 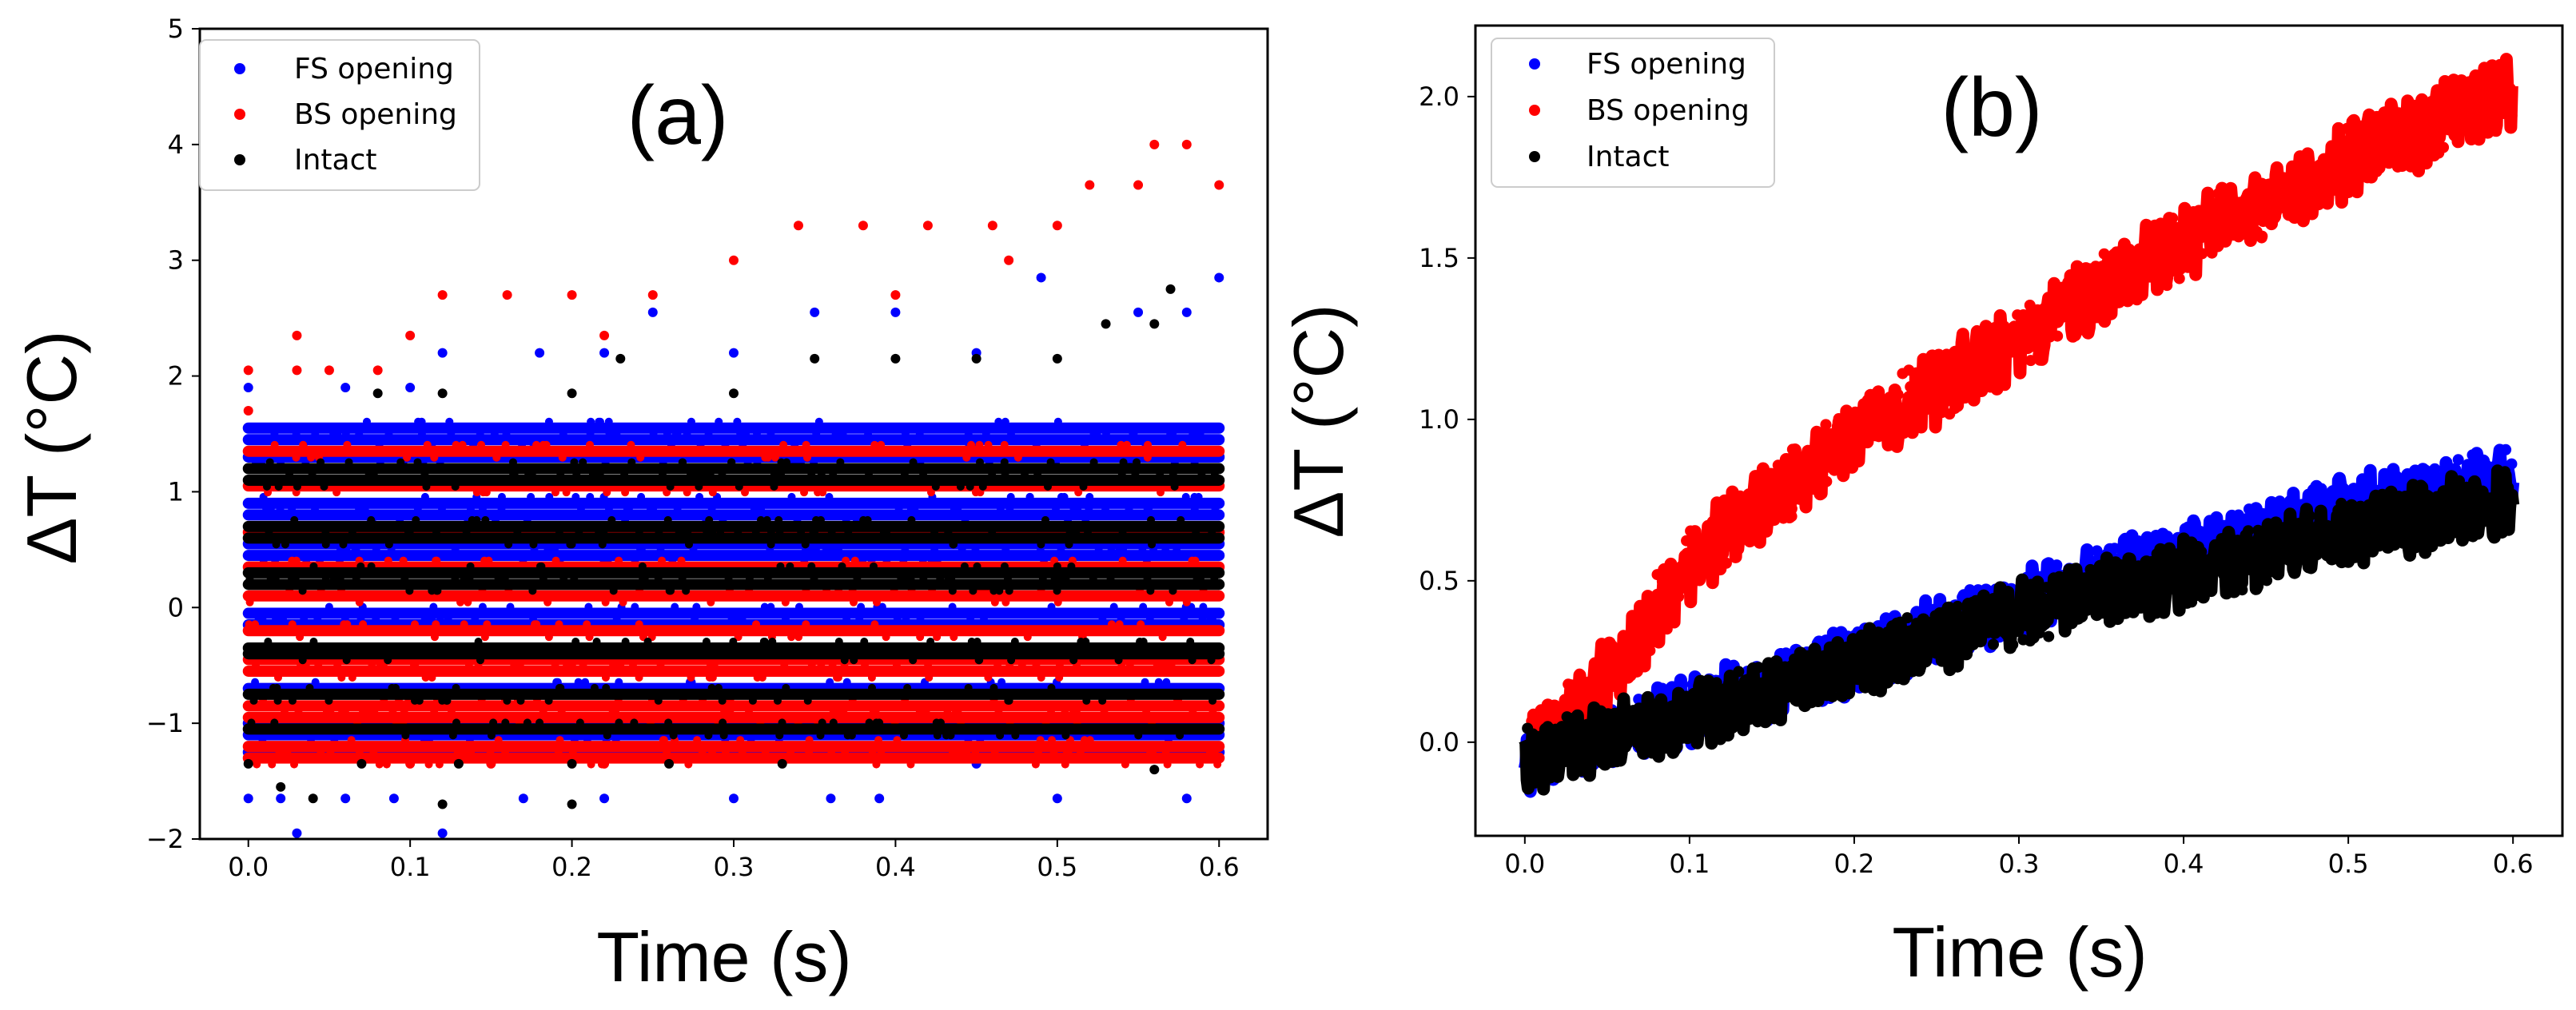 I want to click on panel-b-x-tick-label: 0.2, so click(x=1853, y=864).